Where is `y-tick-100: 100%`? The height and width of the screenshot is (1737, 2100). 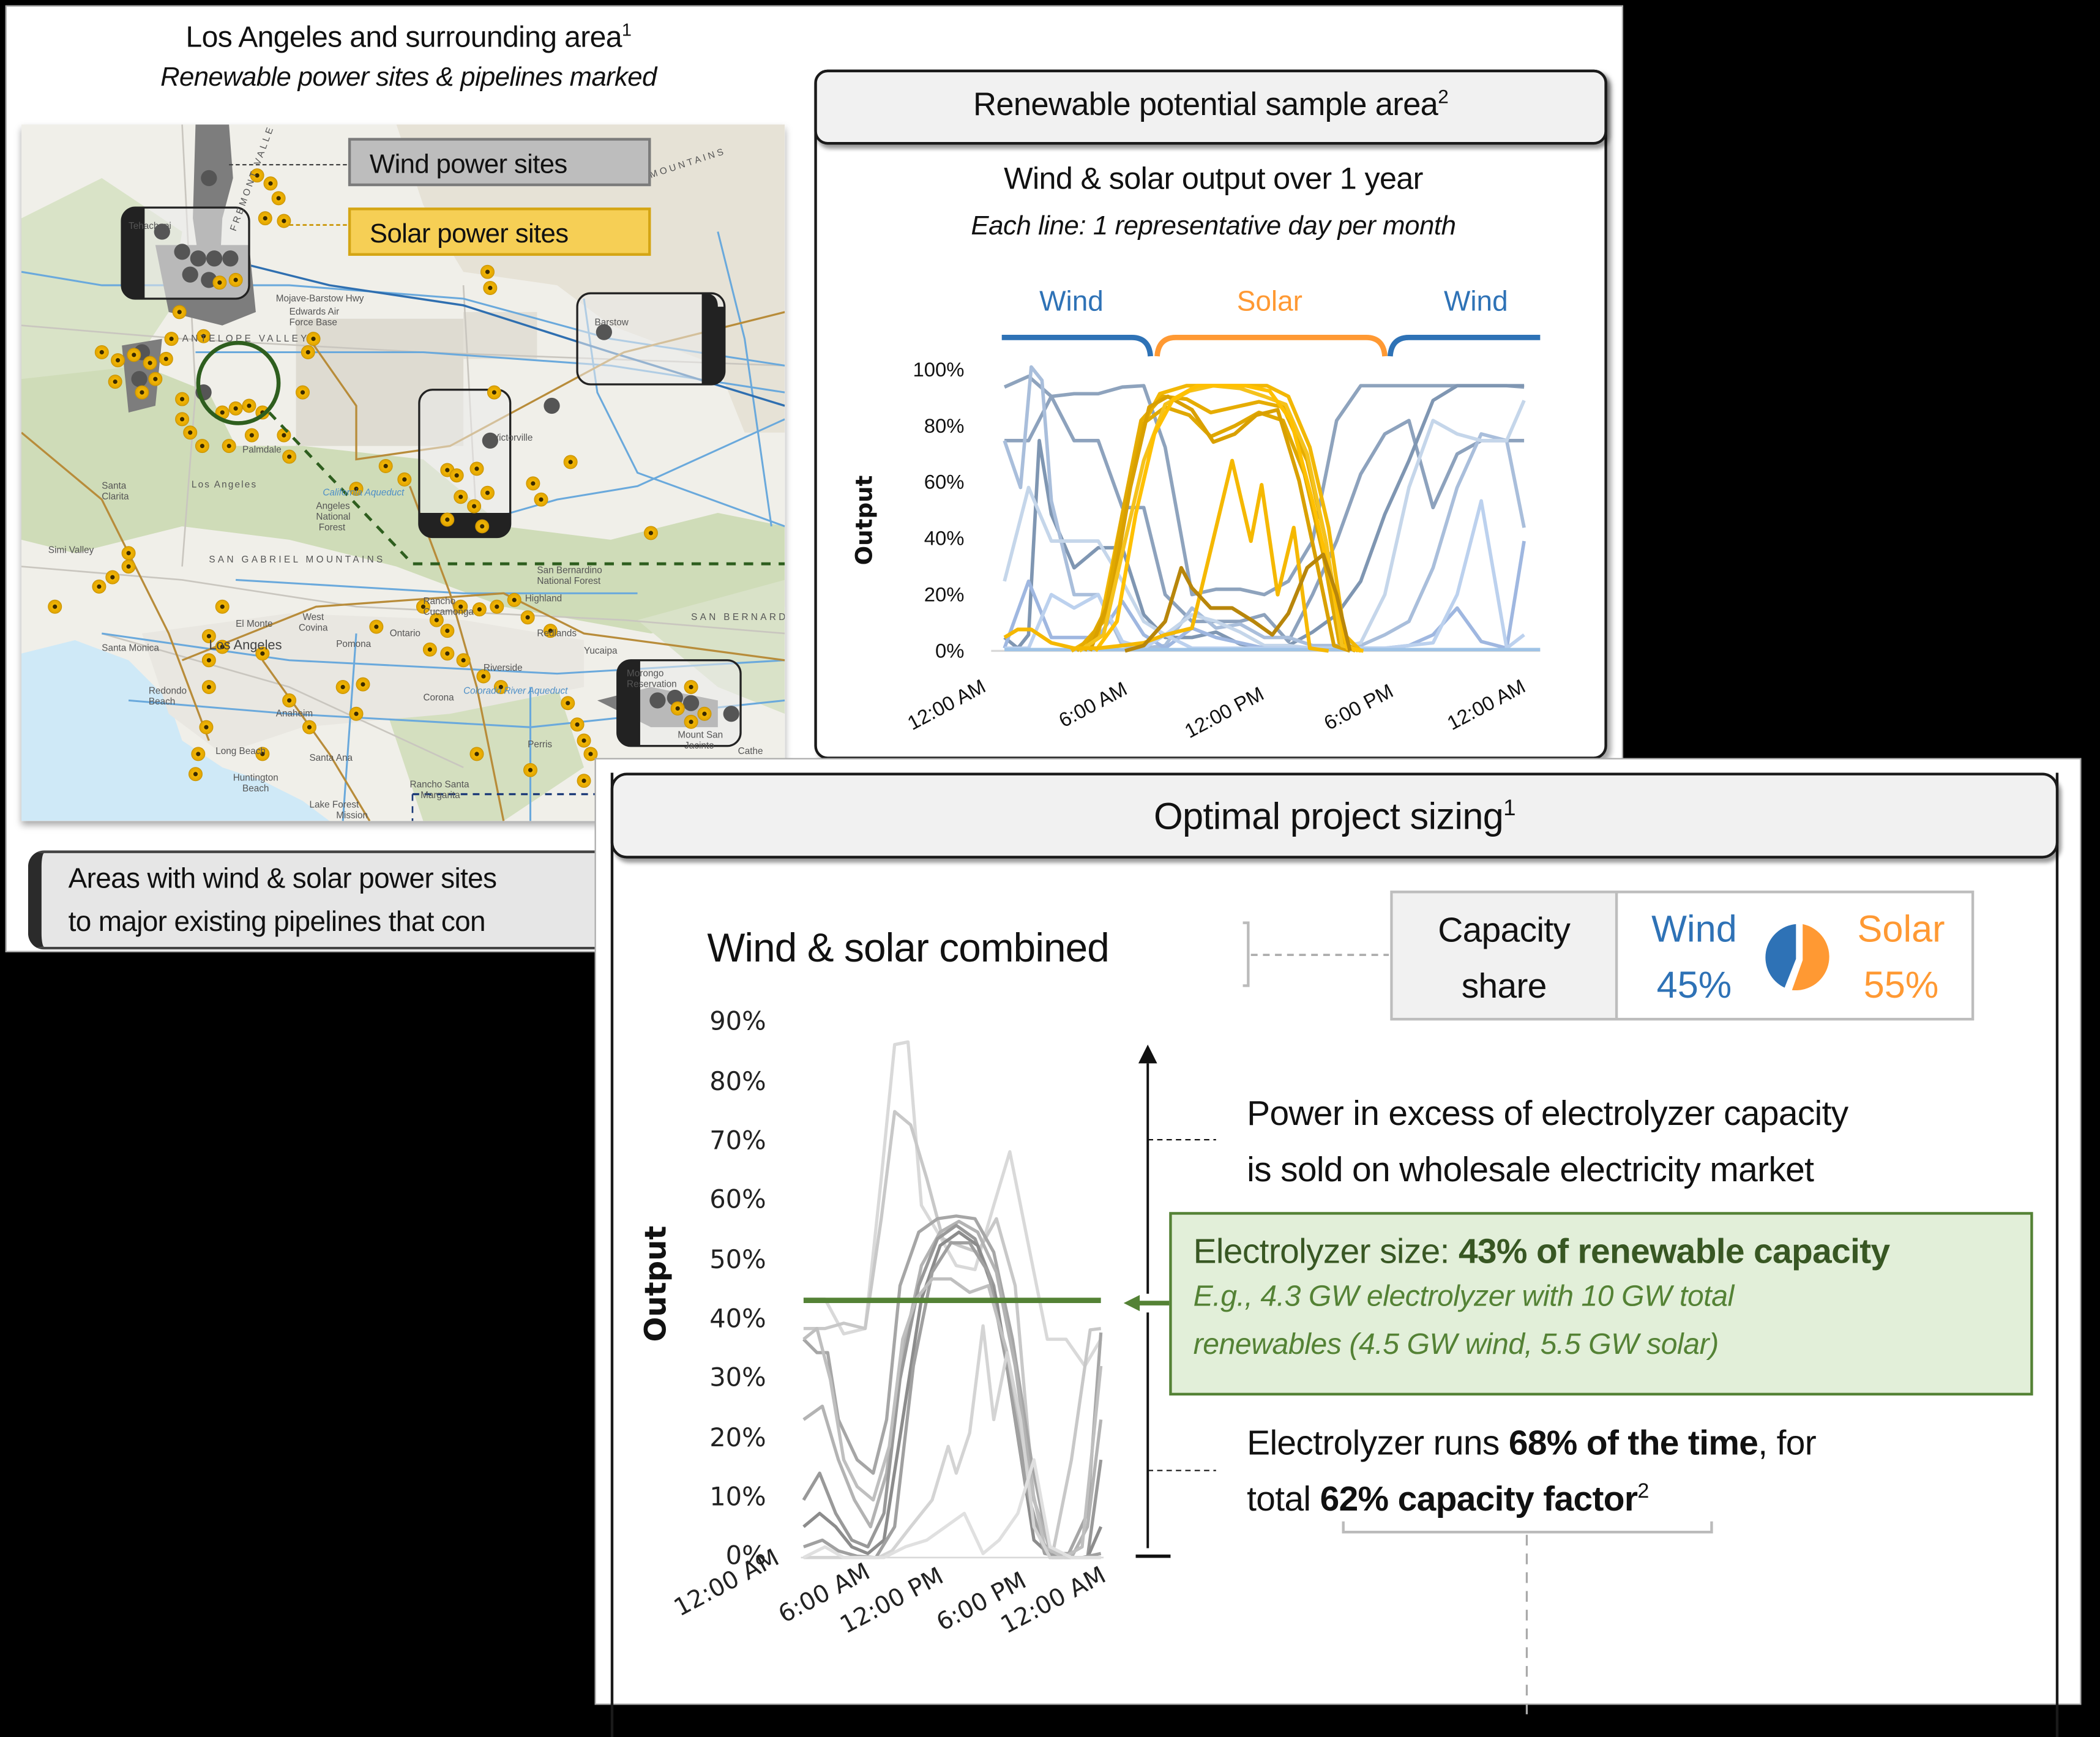 y-tick-100: 100% is located at coordinates (939, 370).